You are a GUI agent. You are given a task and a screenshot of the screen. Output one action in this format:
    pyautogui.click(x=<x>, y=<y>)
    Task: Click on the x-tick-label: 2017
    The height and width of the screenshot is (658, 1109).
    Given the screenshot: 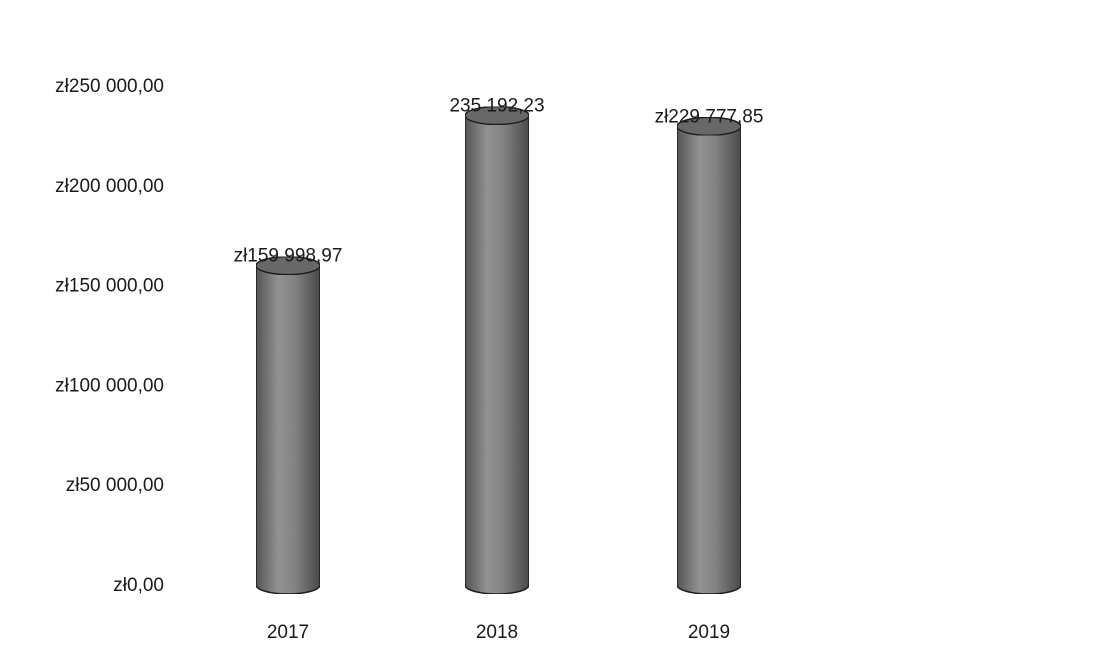 What is the action you would take?
    pyautogui.click(x=288, y=632)
    